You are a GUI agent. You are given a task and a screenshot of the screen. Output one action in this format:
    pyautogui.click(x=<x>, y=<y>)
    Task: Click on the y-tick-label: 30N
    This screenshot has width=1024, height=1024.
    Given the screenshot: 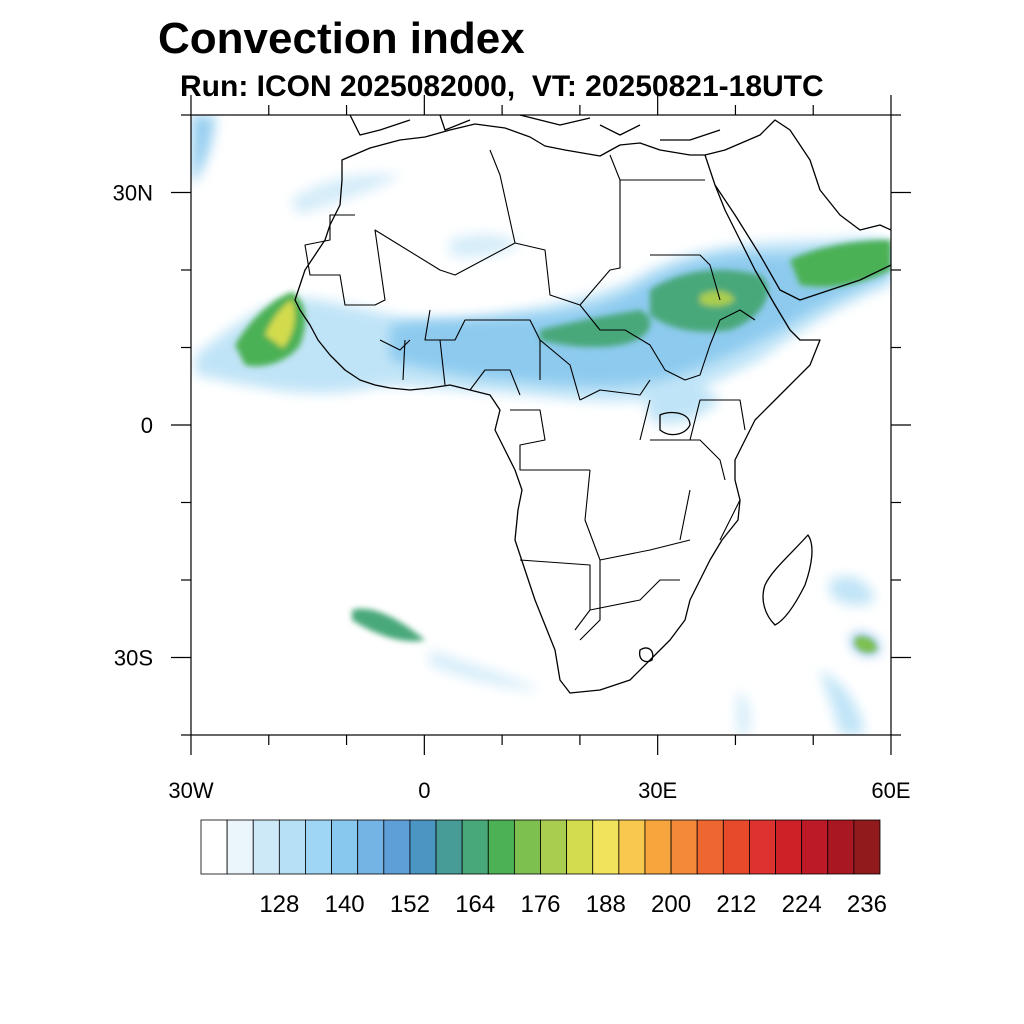 What is the action you would take?
    pyautogui.click(x=133, y=193)
    